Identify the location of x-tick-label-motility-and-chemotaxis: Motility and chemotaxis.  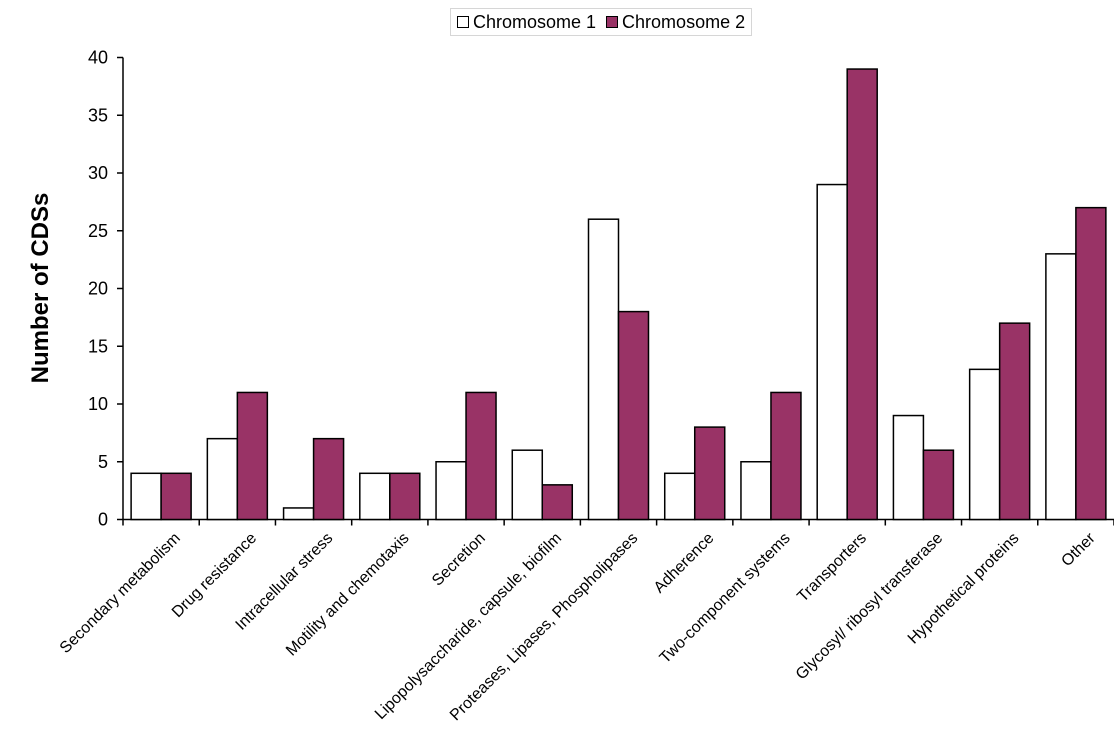
(348, 595).